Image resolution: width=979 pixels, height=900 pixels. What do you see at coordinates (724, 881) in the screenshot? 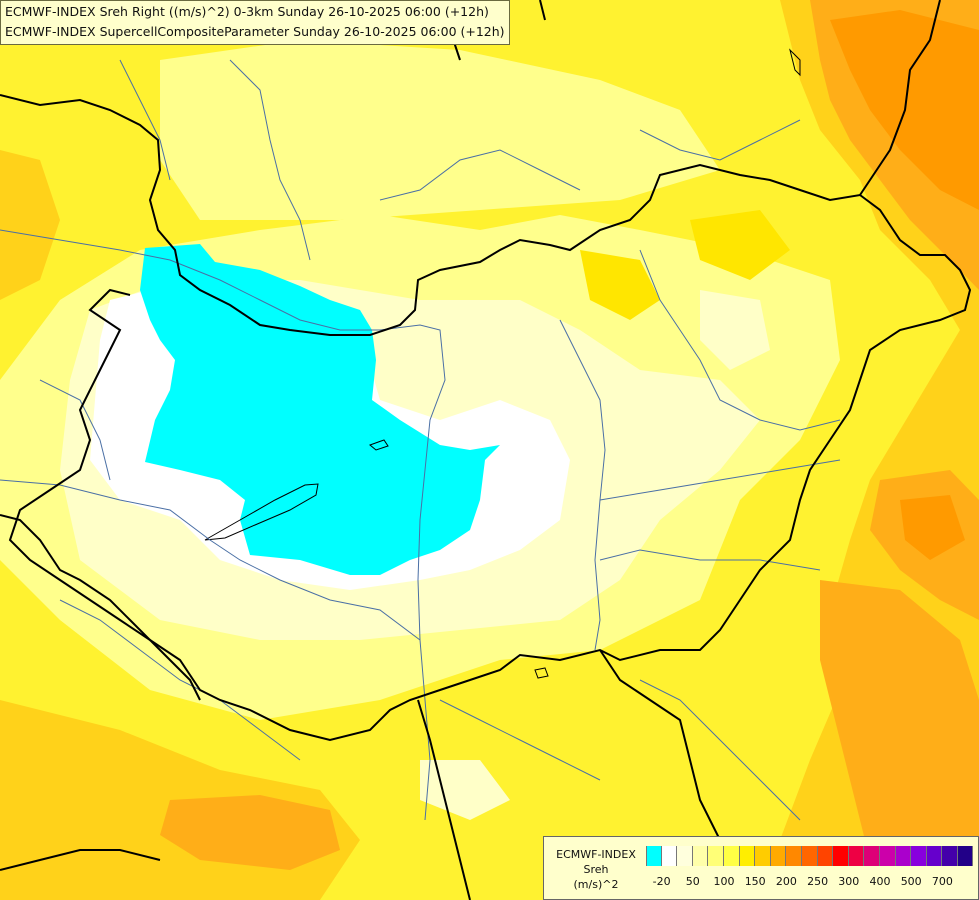
I see `legend-tick-label: 100` at bounding box center [724, 881].